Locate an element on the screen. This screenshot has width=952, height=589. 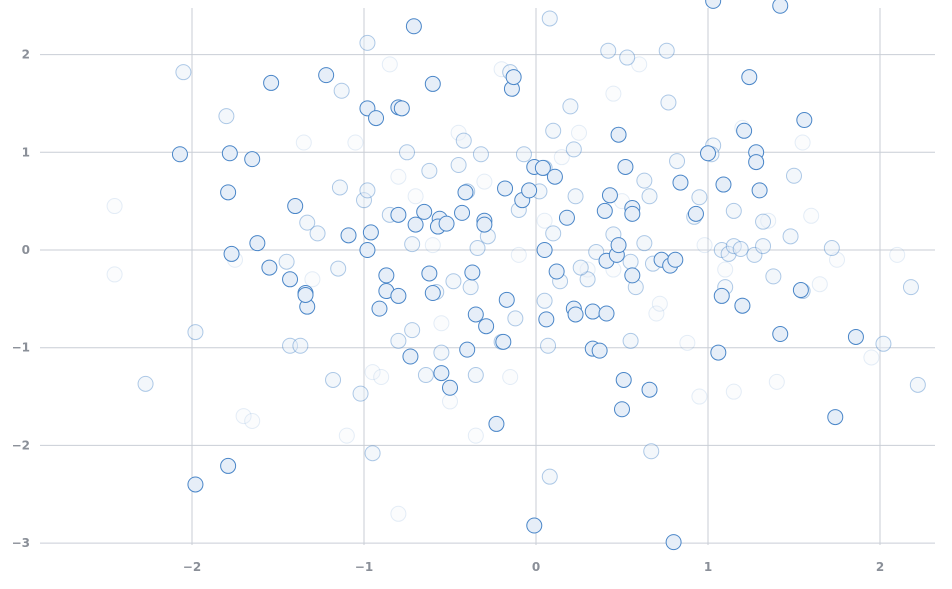
x-tick-label: 0 is located at coordinates (536, 567).